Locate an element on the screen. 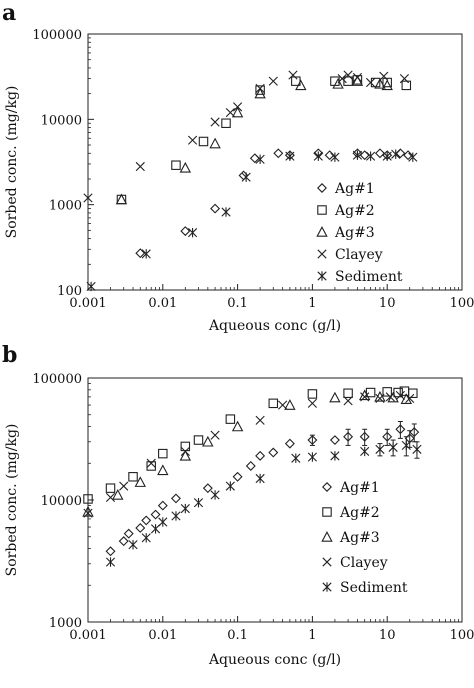 This screenshot has width=474, height=688. x-tick-label: 0.01 is located at coordinates (162, 635).